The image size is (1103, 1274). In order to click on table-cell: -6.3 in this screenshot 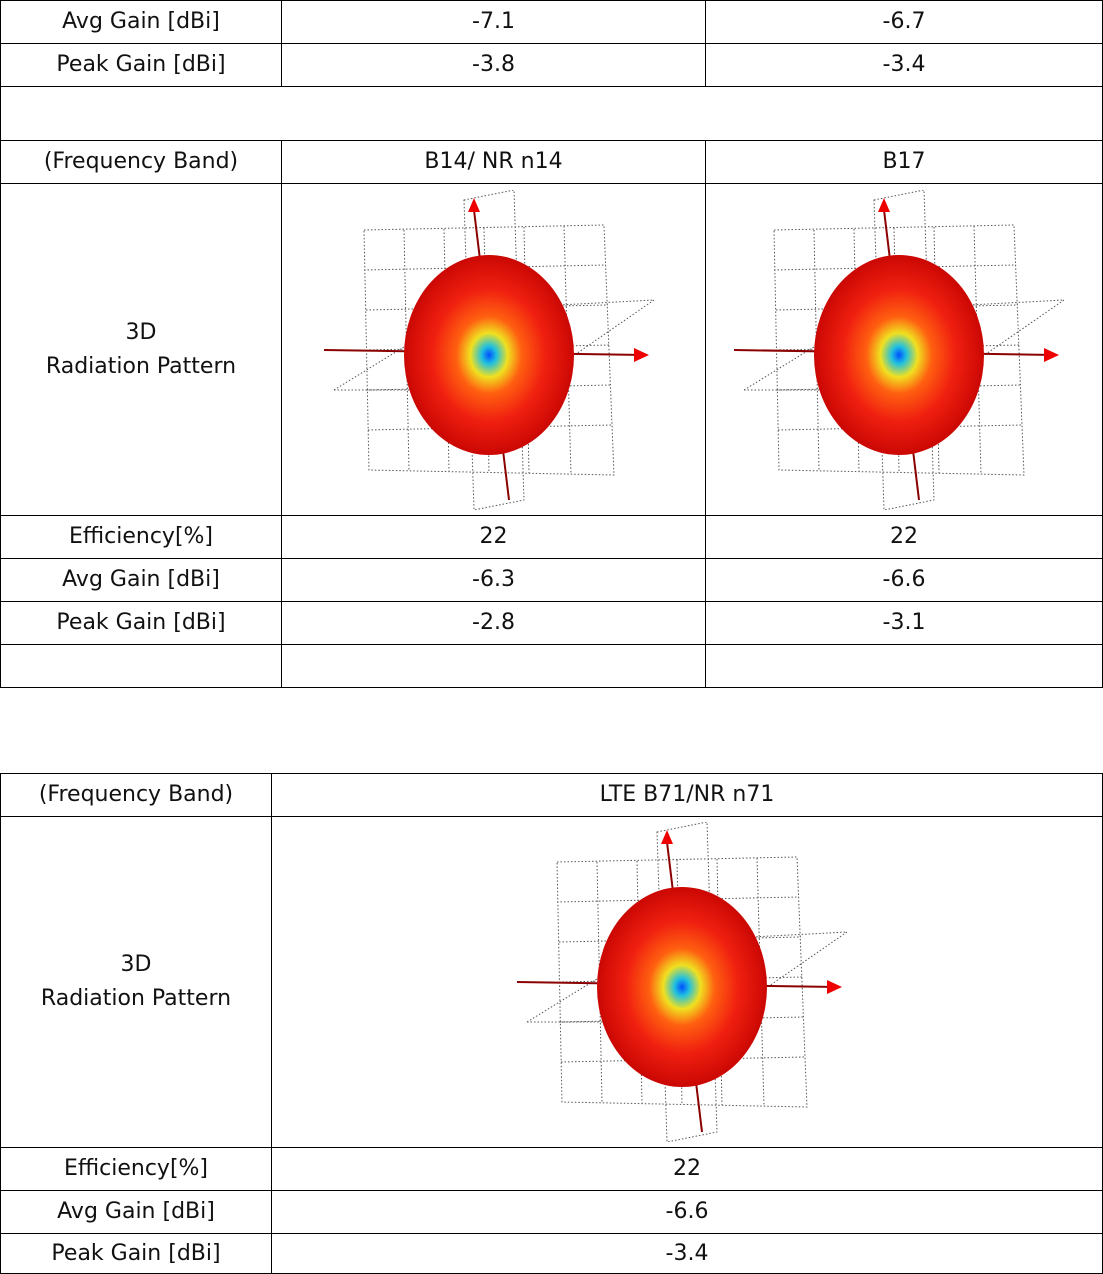, I will do `click(493, 580)`.